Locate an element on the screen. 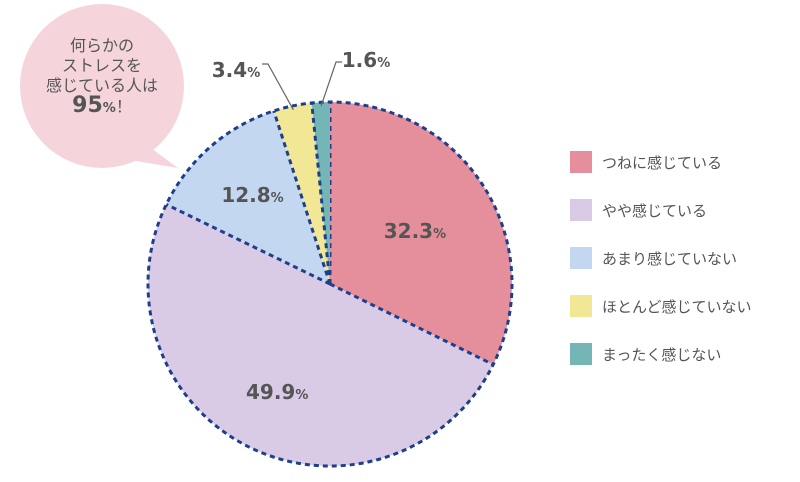 This screenshot has width=800, height=482. callout-bubble is located at coordinates (102, 86).